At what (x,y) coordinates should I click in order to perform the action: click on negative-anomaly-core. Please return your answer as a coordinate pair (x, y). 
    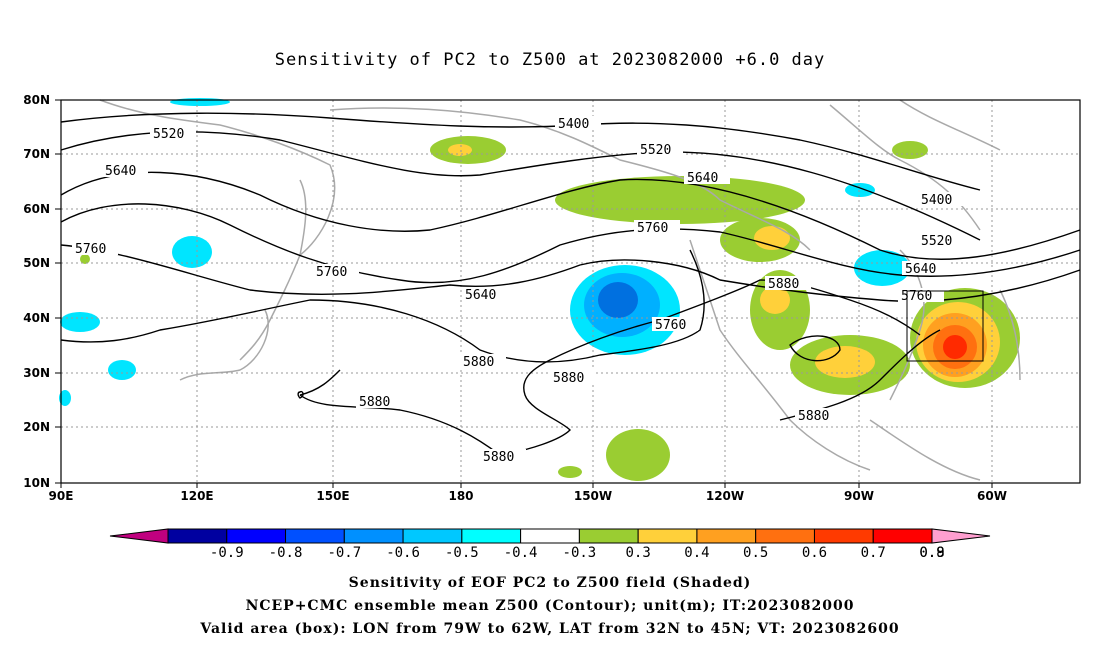
    Looking at the image, I should click on (618, 300).